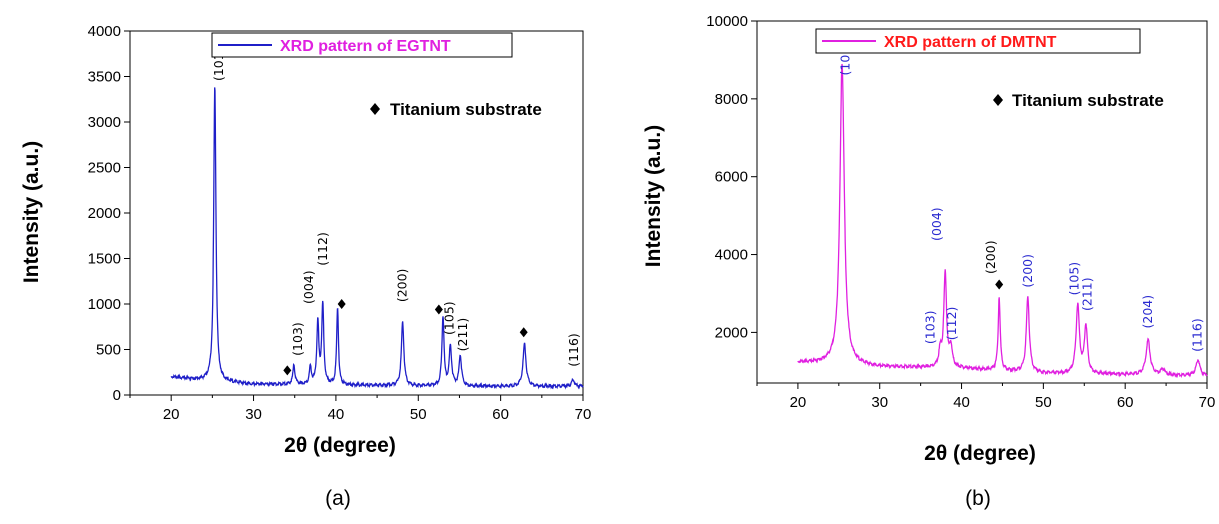 This screenshot has height=524, width=1219. Describe the element at coordinates (978, 498) in the screenshot. I see `panel-b-caption: (b)` at that location.